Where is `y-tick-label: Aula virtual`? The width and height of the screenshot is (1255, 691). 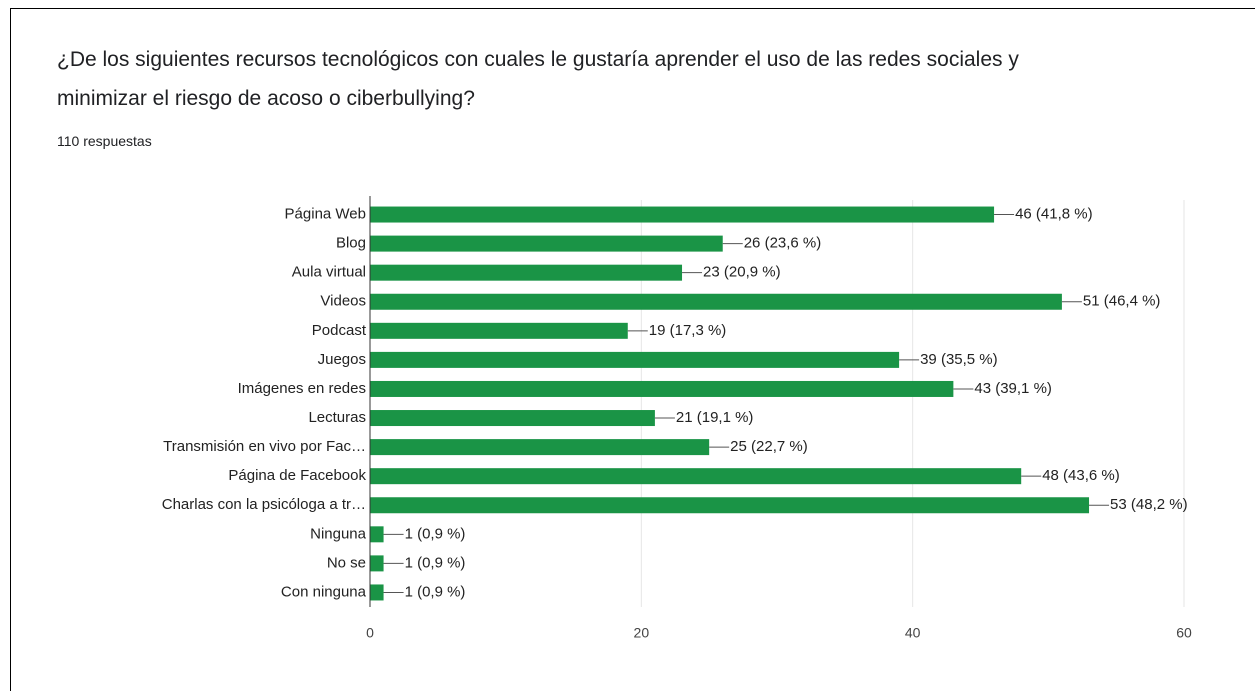 y-tick-label: Aula virtual is located at coordinates (329, 272).